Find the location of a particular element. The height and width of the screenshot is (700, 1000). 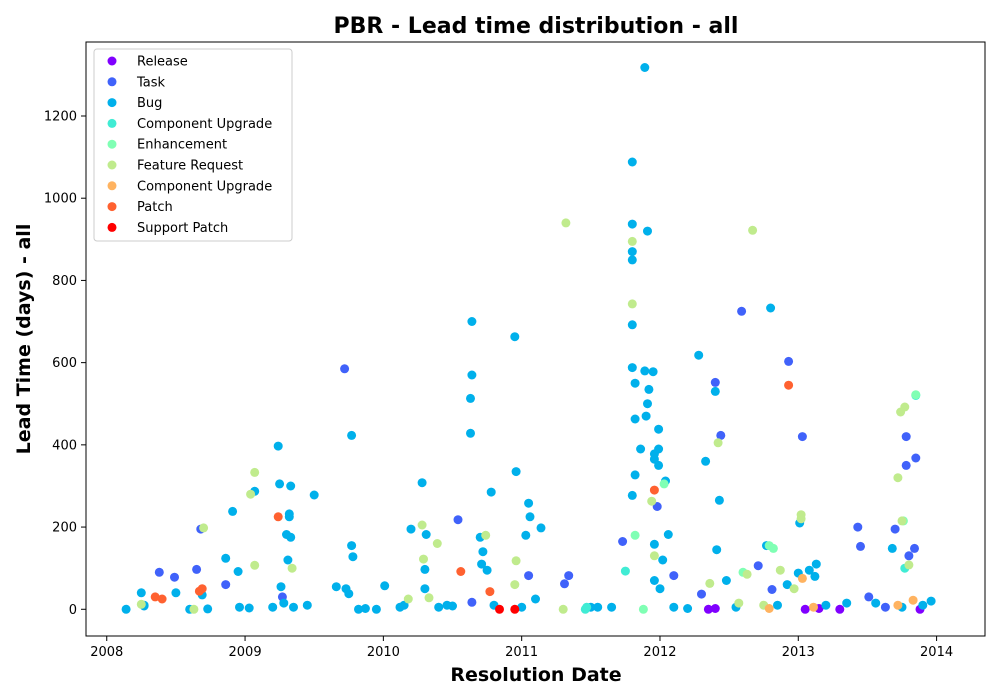

x-tick-label: 2012 is located at coordinates (659, 652).